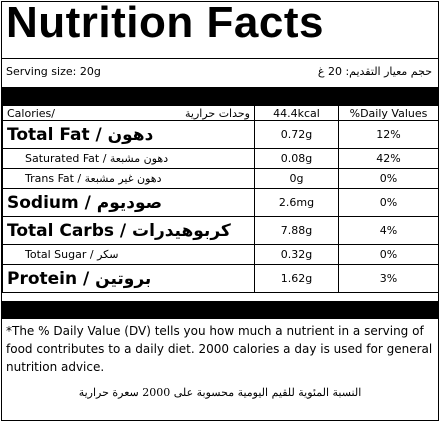  What do you see at coordinates (57, 134) in the screenshot?
I see `nutrient-name-english: Total Fat /` at bounding box center [57, 134].